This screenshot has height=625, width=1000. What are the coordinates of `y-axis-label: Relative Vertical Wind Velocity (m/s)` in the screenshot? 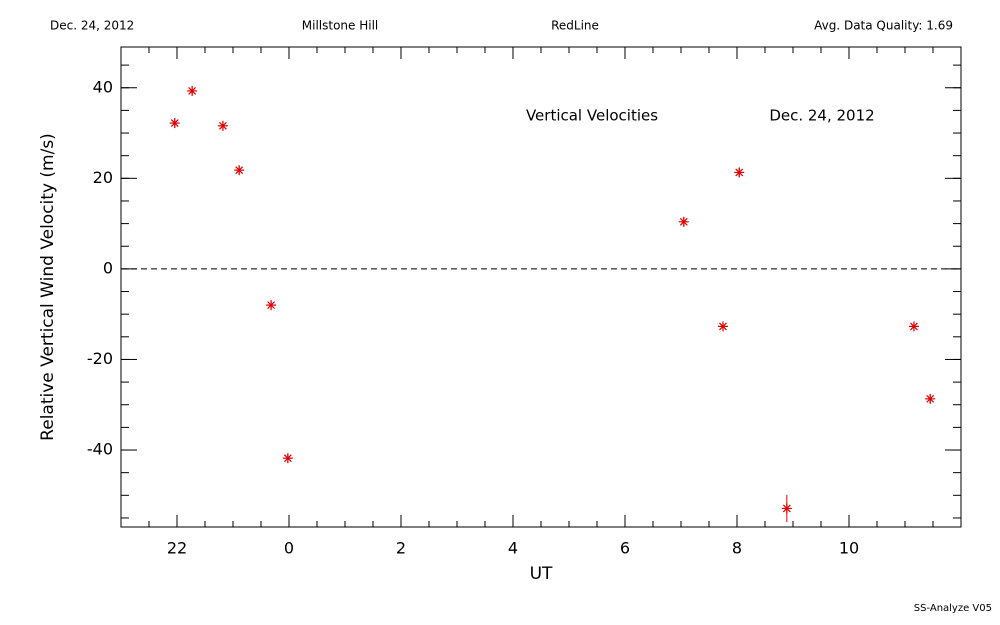 It's located at (48, 287).